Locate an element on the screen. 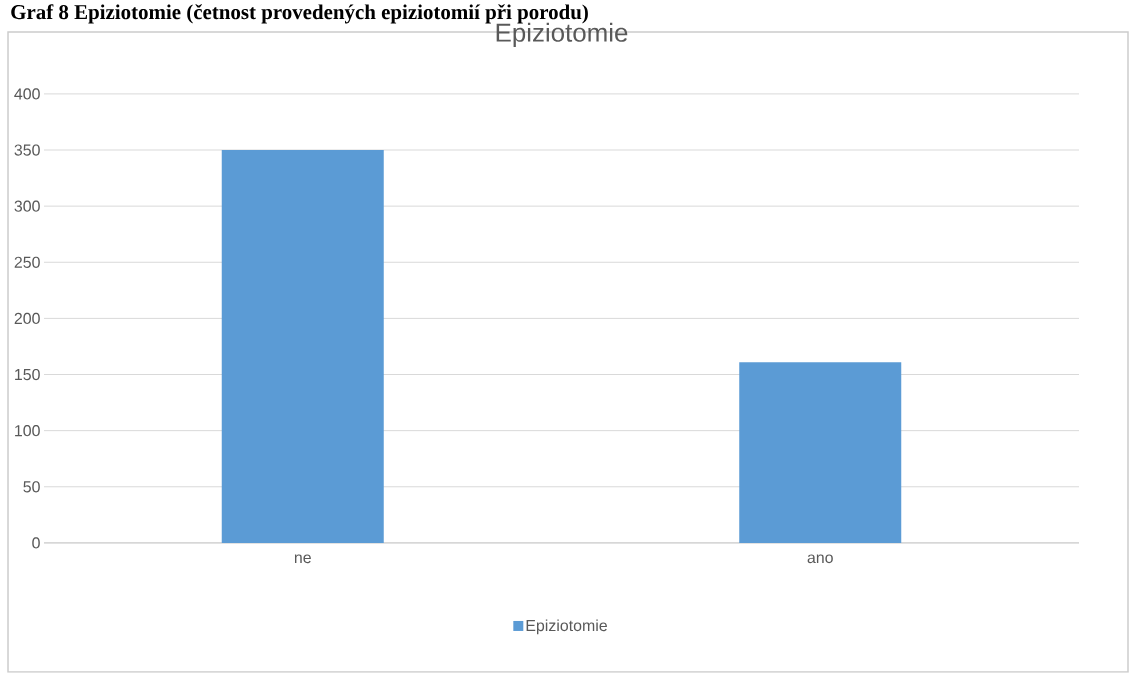 The width and height of the screenshot is (1136, 673). y-tick-label: 0 is located at coordinates (36, 543).